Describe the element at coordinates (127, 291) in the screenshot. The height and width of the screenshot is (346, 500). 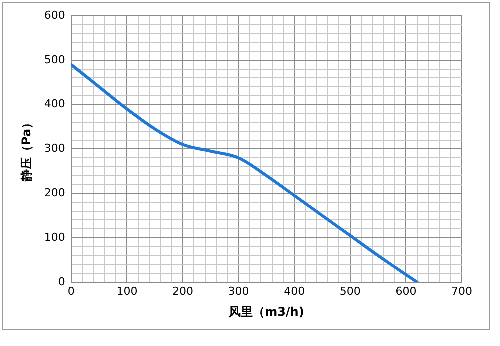
I see `x-tick-label: 100` at that location.